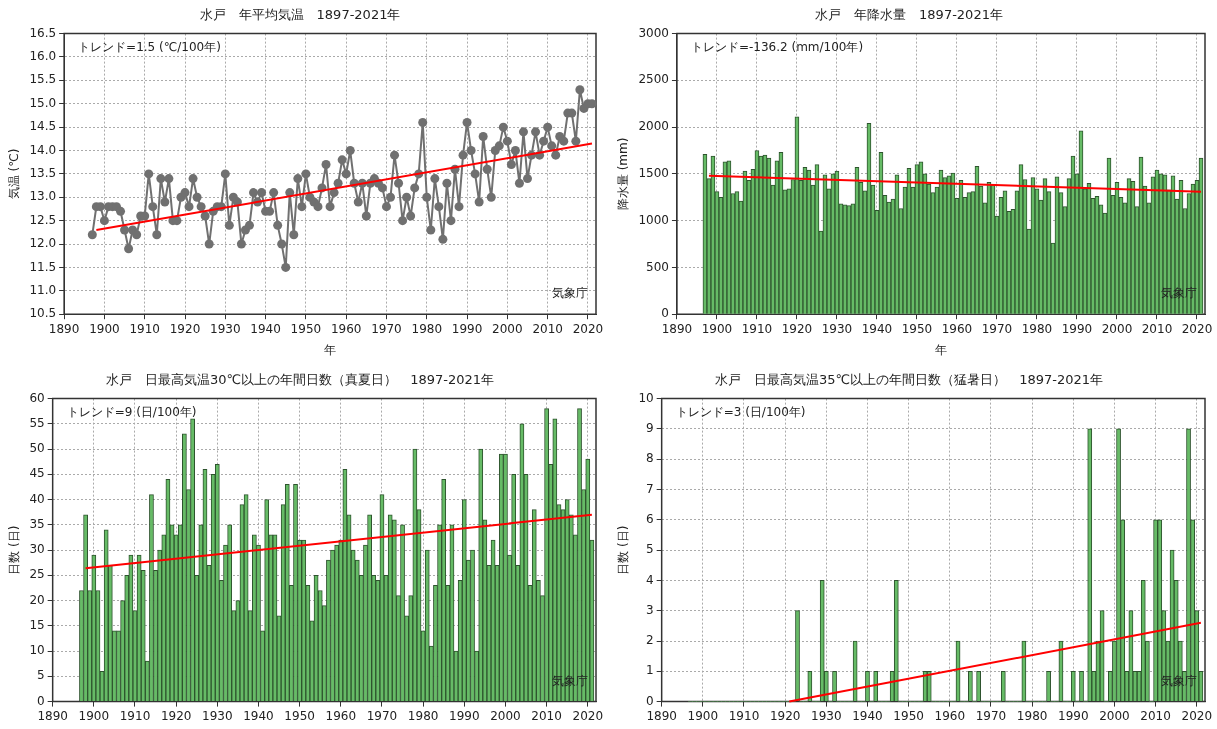  Describe the element at coordinates (653, 173) in the screenshot. I see `y-tick-label: 1500` at that location.